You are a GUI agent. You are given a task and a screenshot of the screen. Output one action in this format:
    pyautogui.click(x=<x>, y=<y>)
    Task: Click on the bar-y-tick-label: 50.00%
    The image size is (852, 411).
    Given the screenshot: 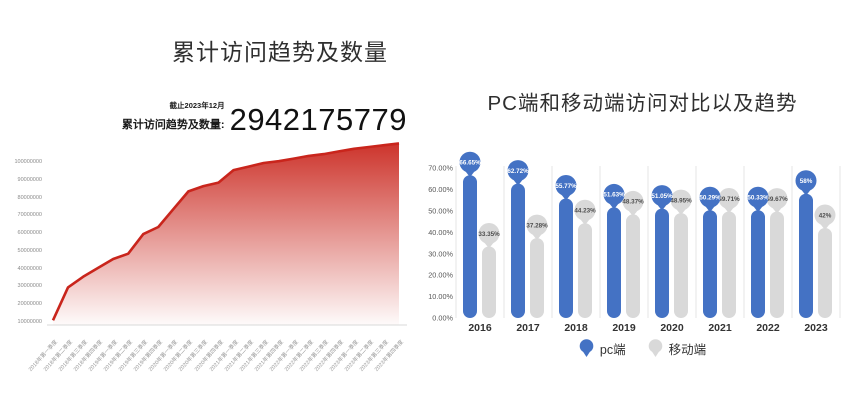 What is the action you would take?
    pyautogui.click(x=440, y=211)
    